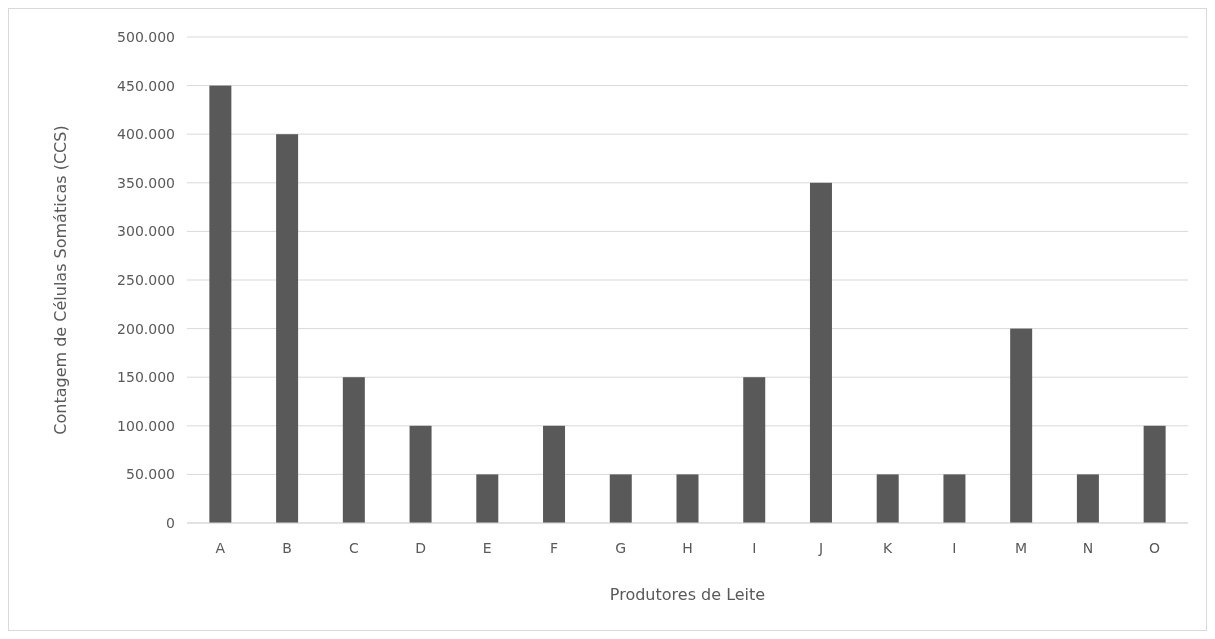 Image resolution: width=1215 pixels, height=639 pixels. Describe the element at coordinates (1021, 548) in the screenshot. I see `x-tick-label: M` at that location.